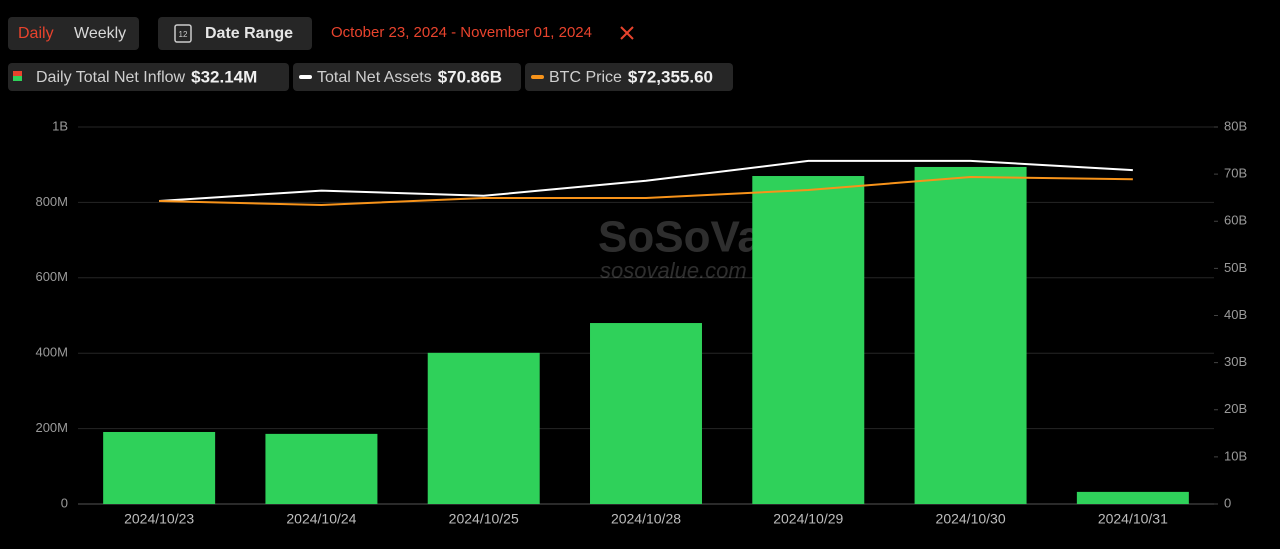 The image size is (1280, 549). What do you see at coordinates (100, 33) in the screenshot?
I see `weekly-tab: Weekly` at bounding box center [100, 33].